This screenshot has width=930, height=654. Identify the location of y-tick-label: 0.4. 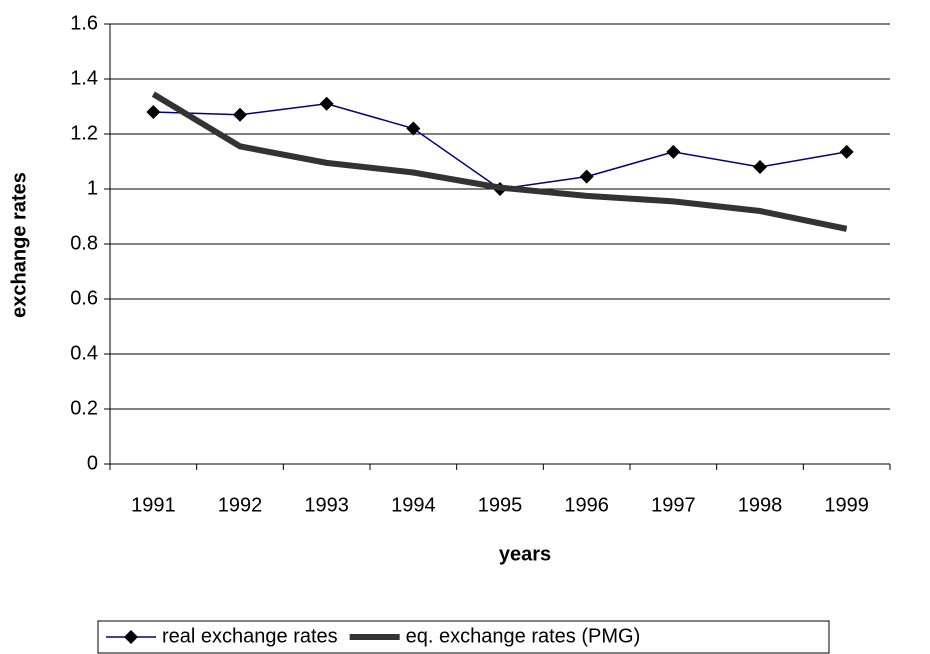
(84, 353).